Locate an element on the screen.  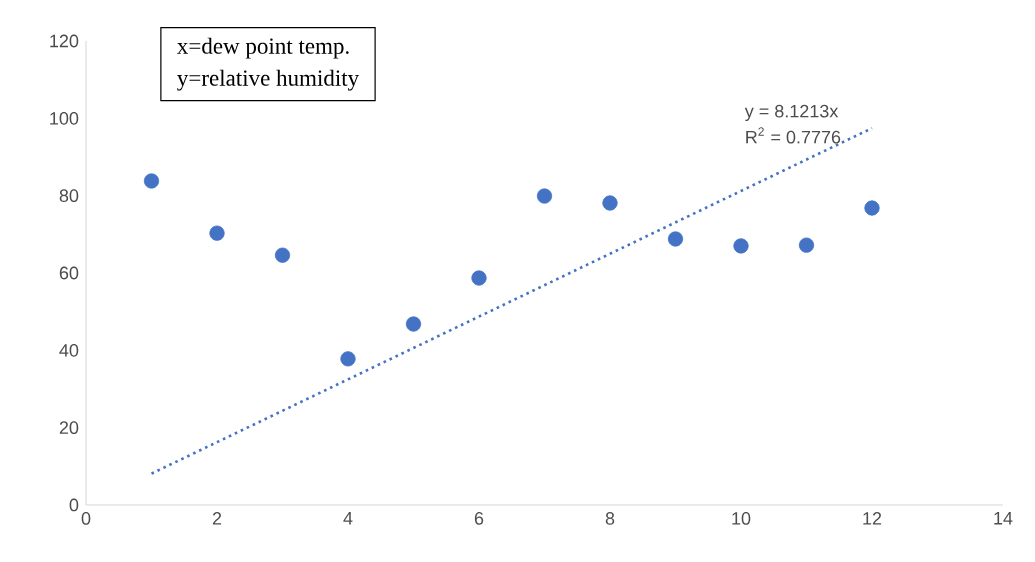
x-tick-label: 2 is located at coordinates (217, 518).